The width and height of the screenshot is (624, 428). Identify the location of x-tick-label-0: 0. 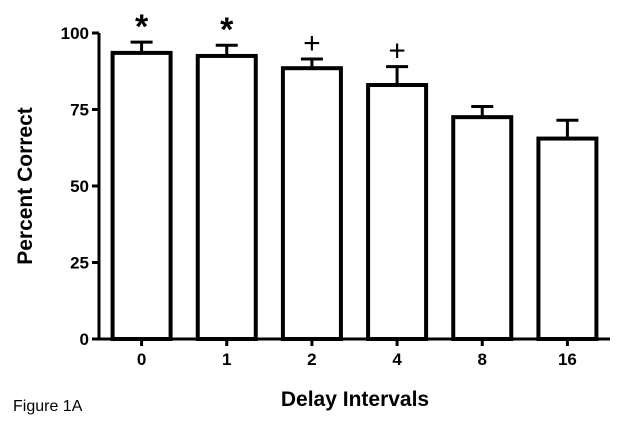
(141, 359).